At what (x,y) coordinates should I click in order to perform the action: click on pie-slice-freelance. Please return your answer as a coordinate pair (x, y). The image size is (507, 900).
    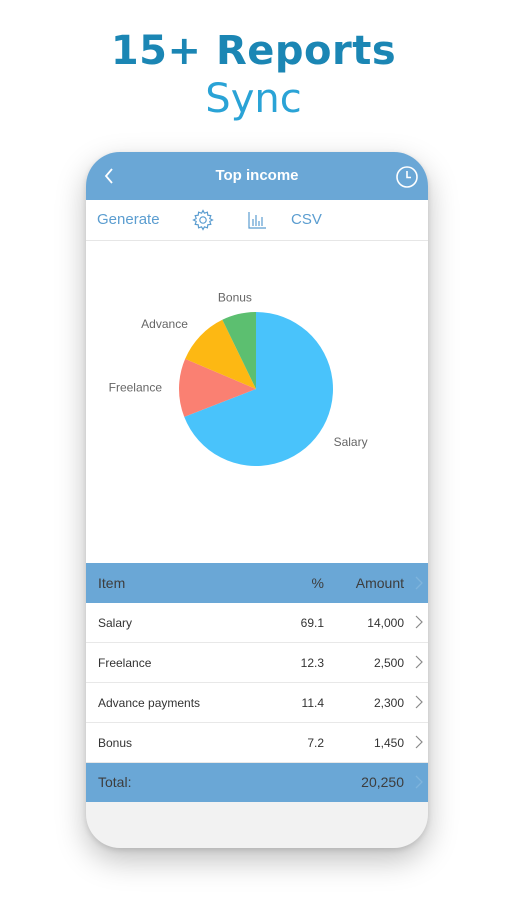
    Looking at the image, I should click on (217, 387).